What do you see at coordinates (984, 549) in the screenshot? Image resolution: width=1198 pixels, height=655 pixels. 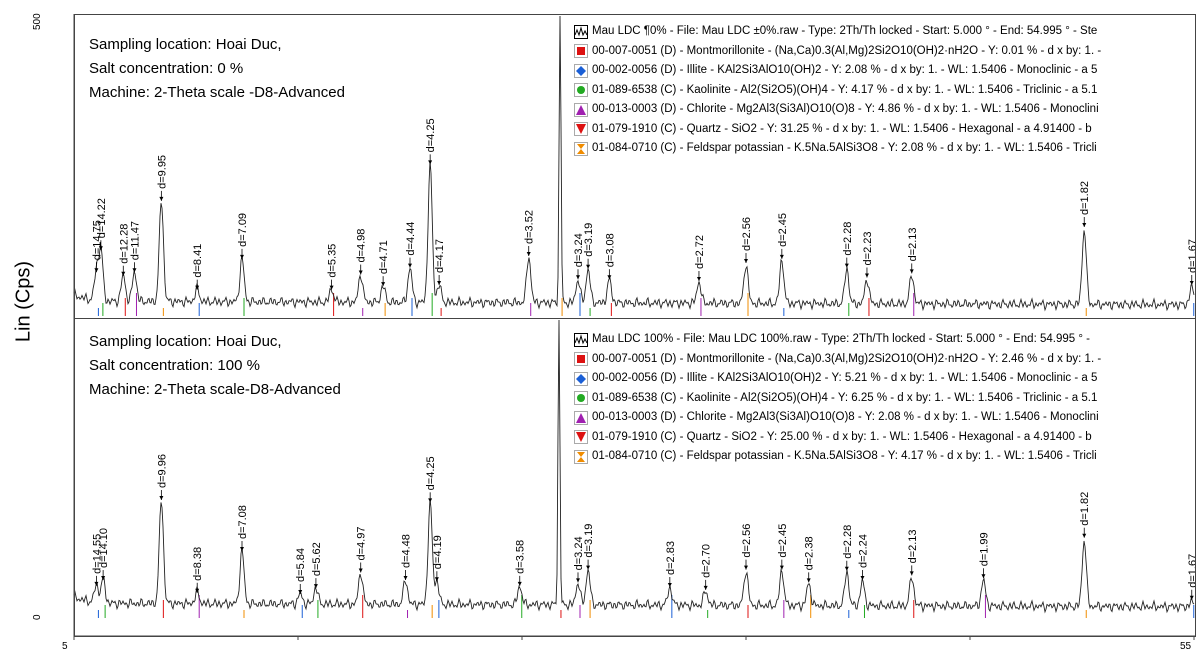 I see `peak-d-label: d=1.99` at bounding box center [984, 549].